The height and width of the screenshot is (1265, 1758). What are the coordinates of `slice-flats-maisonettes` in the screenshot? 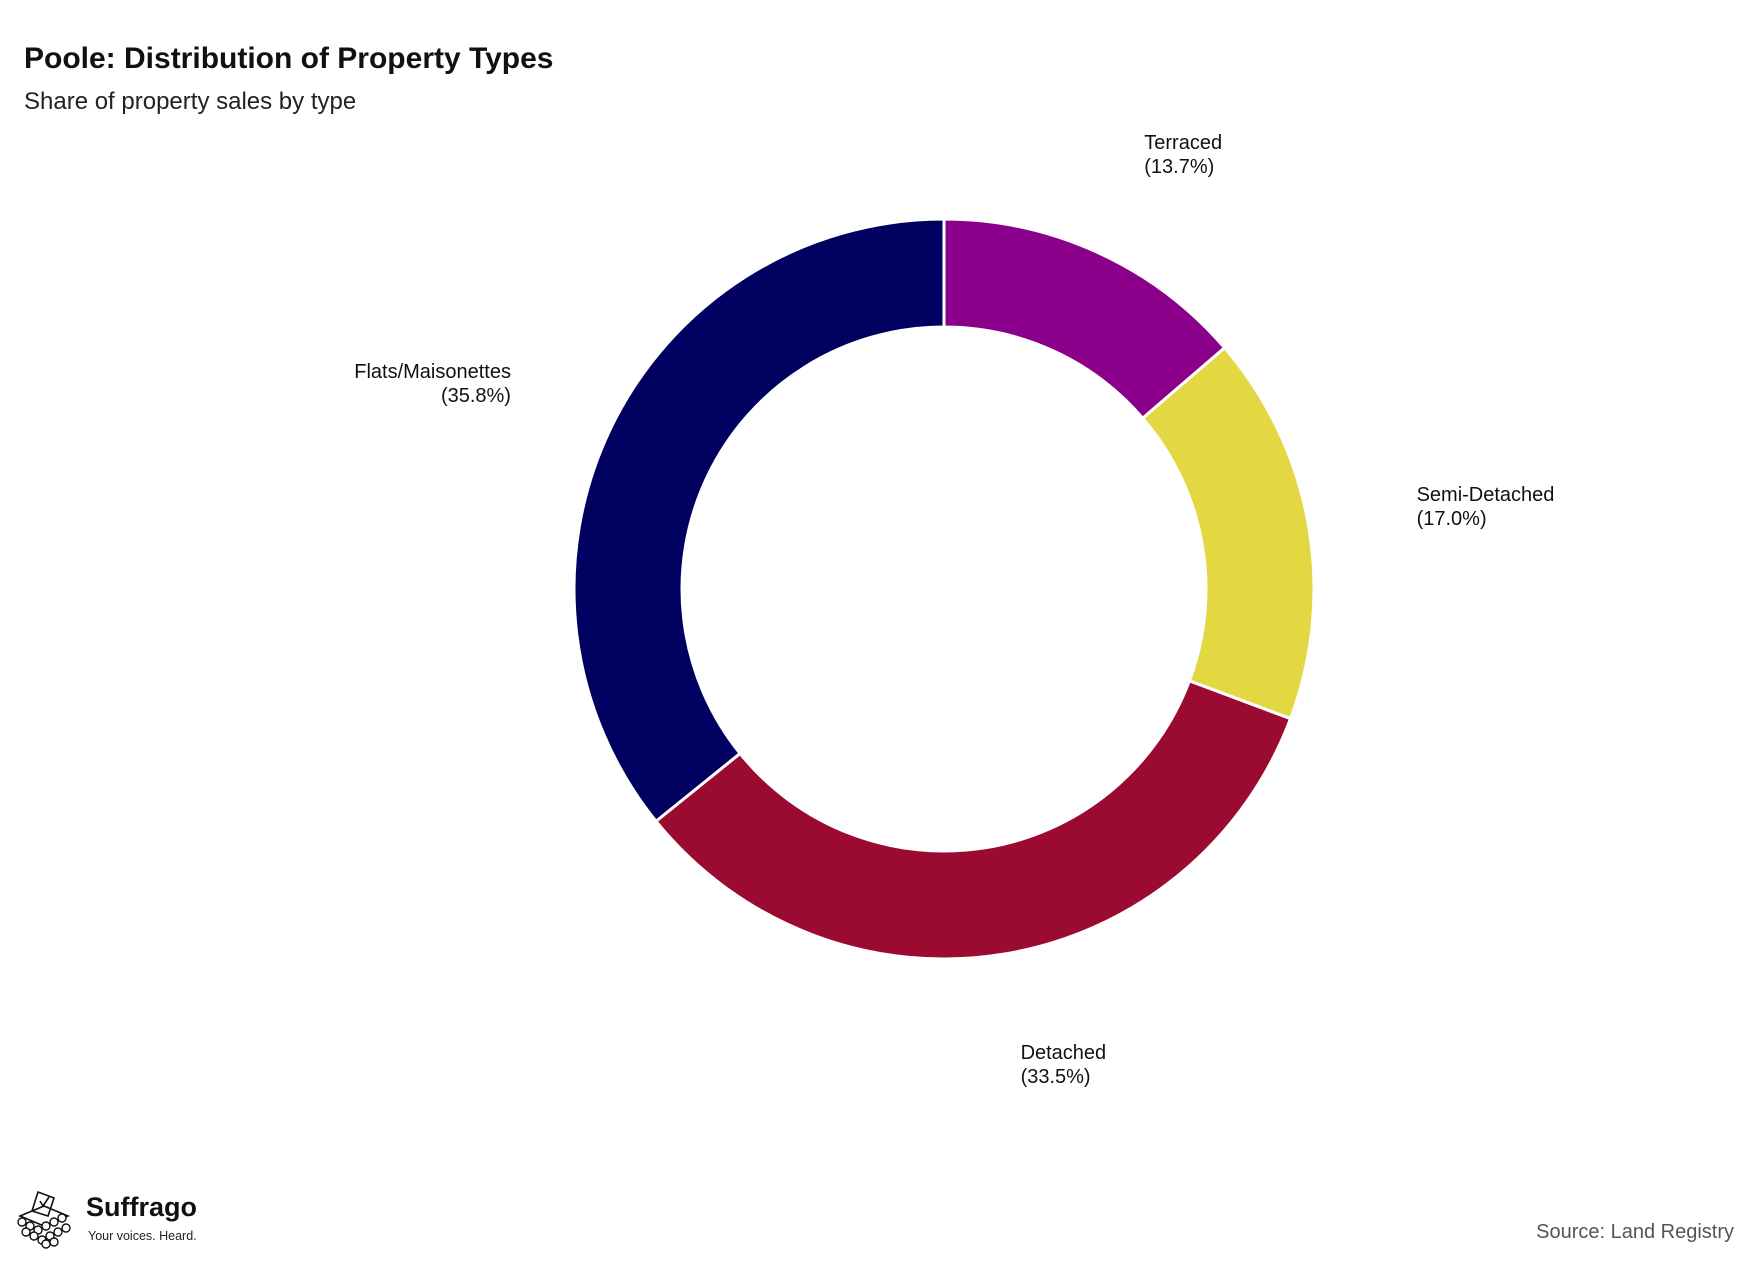 It's located at (759, 520).